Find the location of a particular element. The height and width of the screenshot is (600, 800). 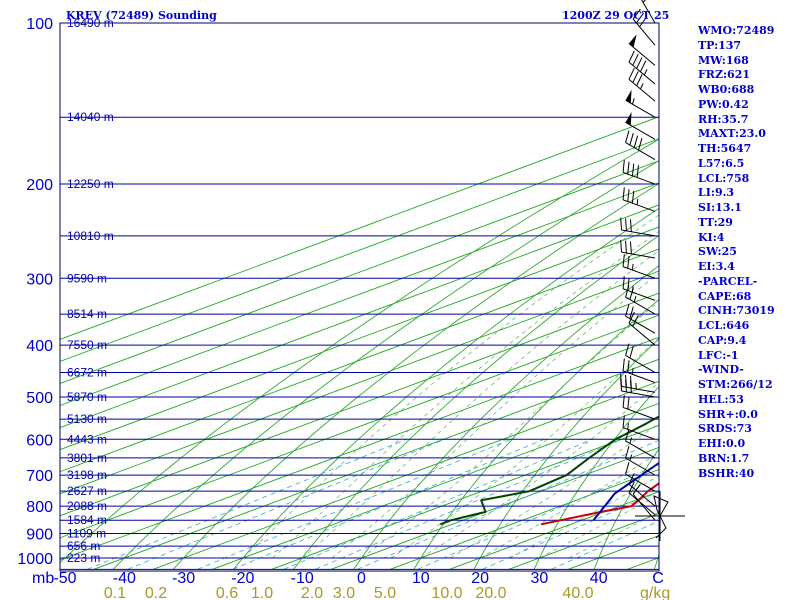

height-label: 8514 m is located at coordinates (87, 314).